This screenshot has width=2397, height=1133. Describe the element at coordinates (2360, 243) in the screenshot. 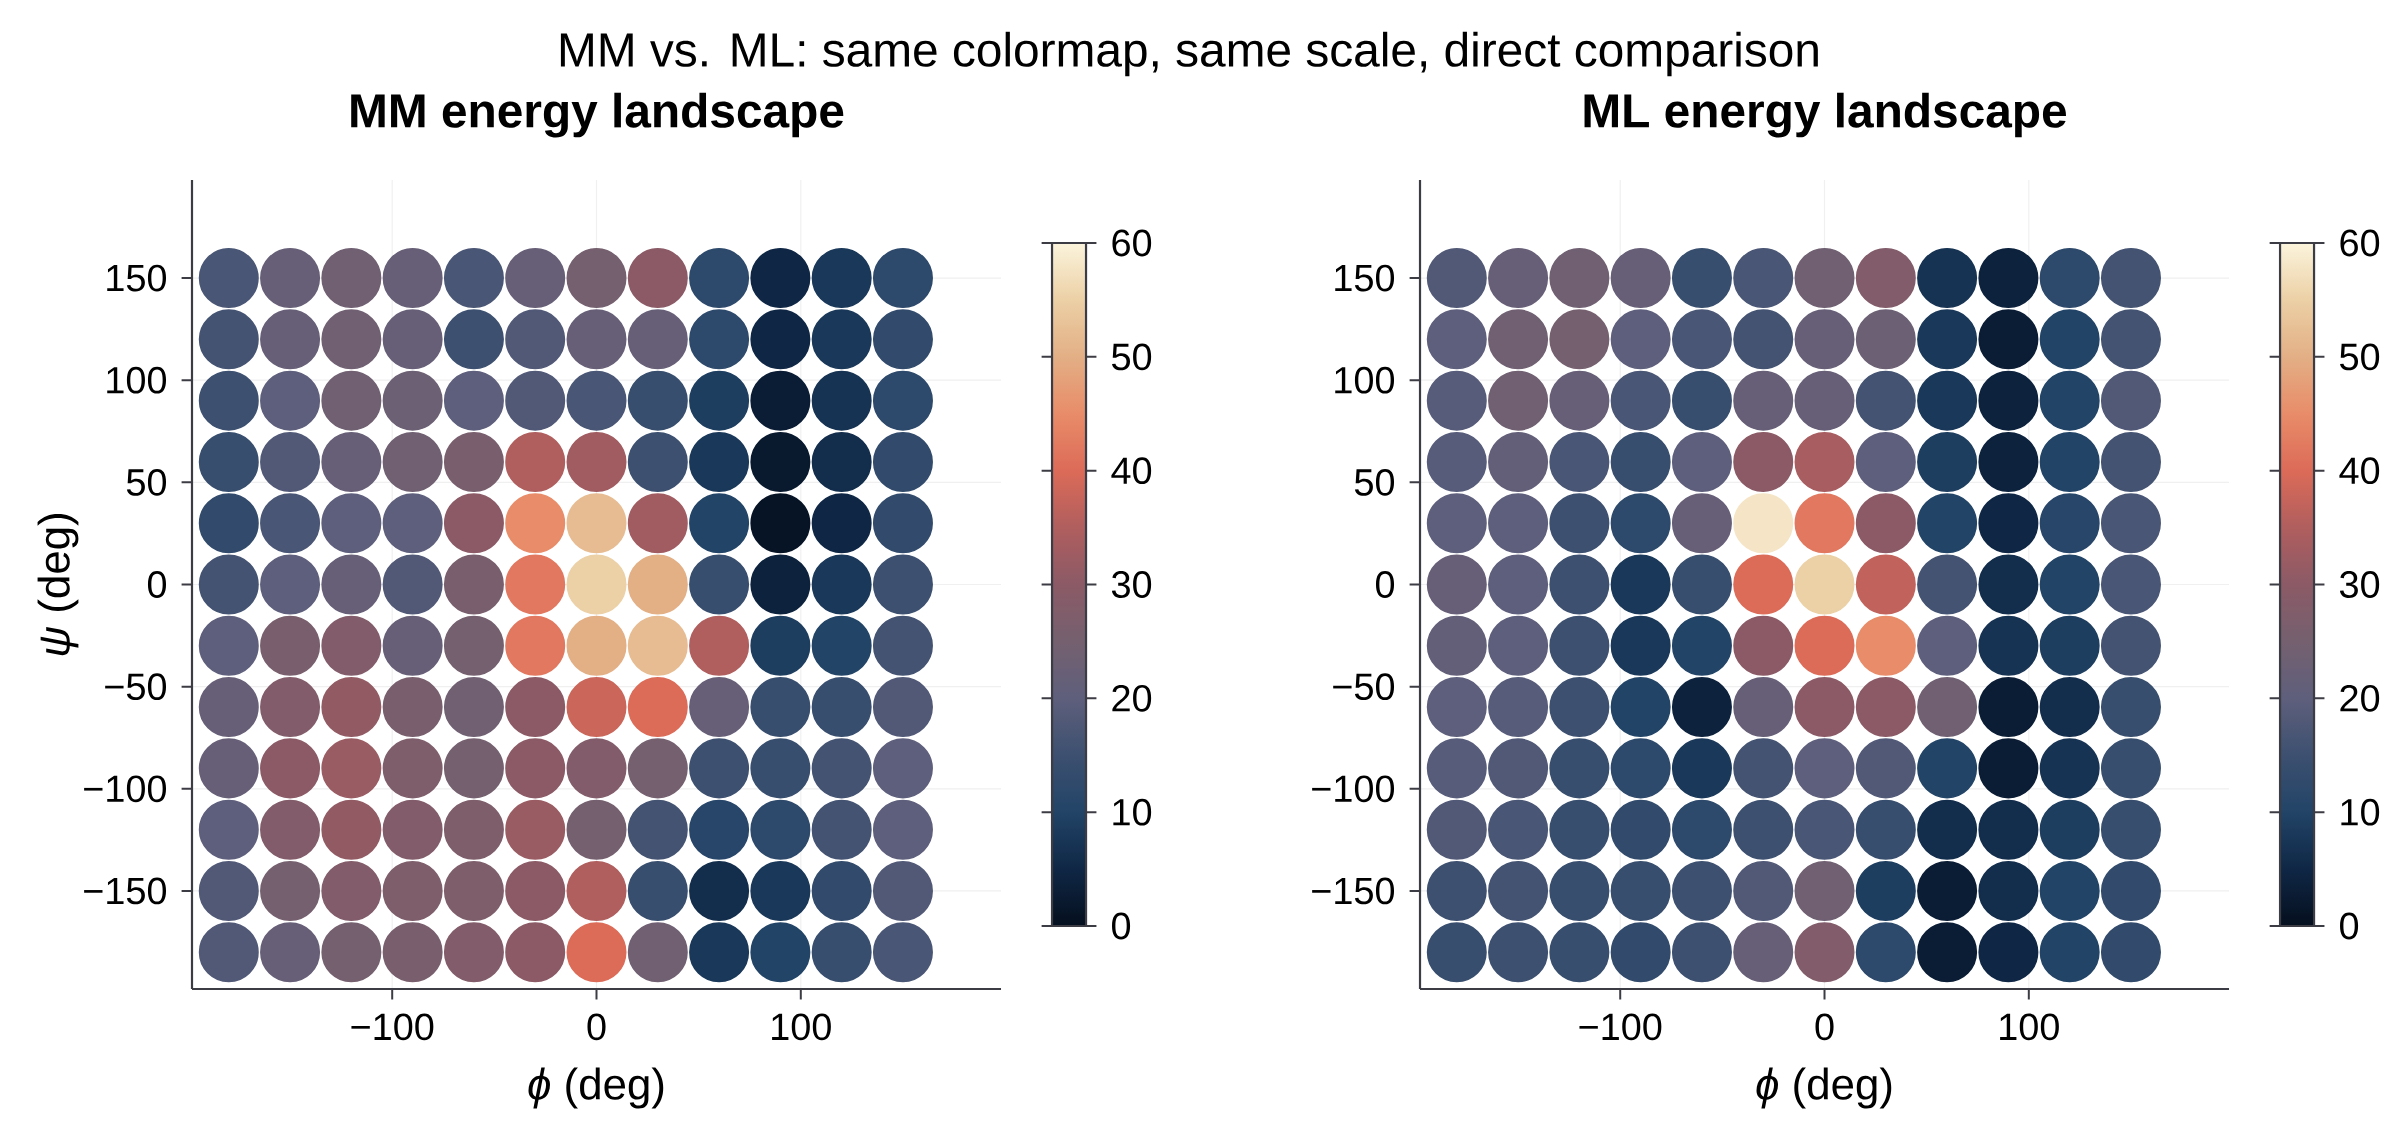

I see `color-bar-label: 60` at that location.